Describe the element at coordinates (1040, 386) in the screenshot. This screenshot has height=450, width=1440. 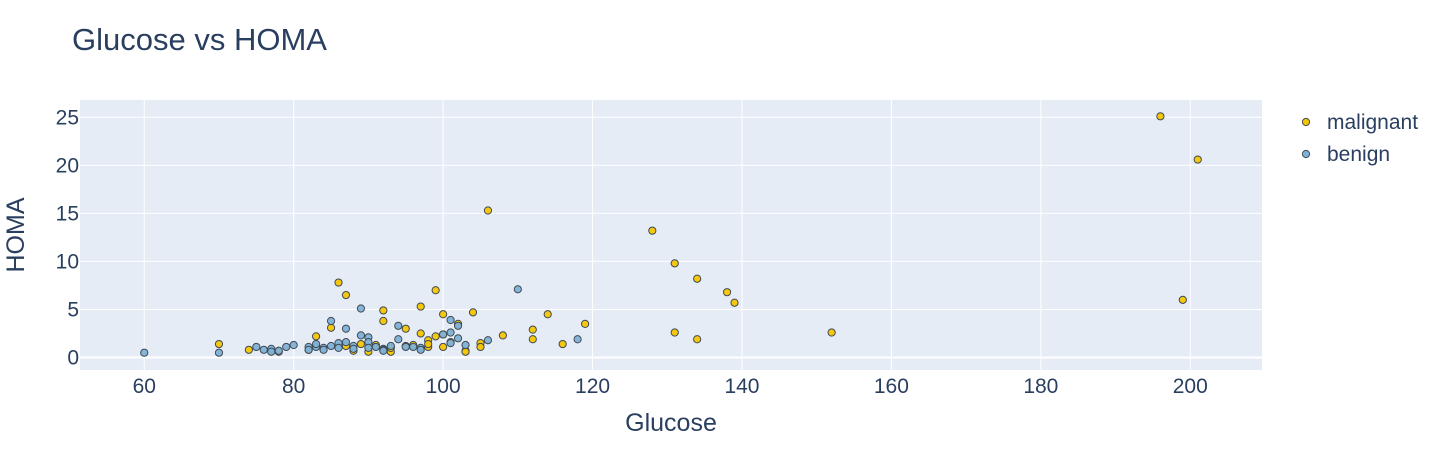
I see `x-tick-label: 180` at that location.